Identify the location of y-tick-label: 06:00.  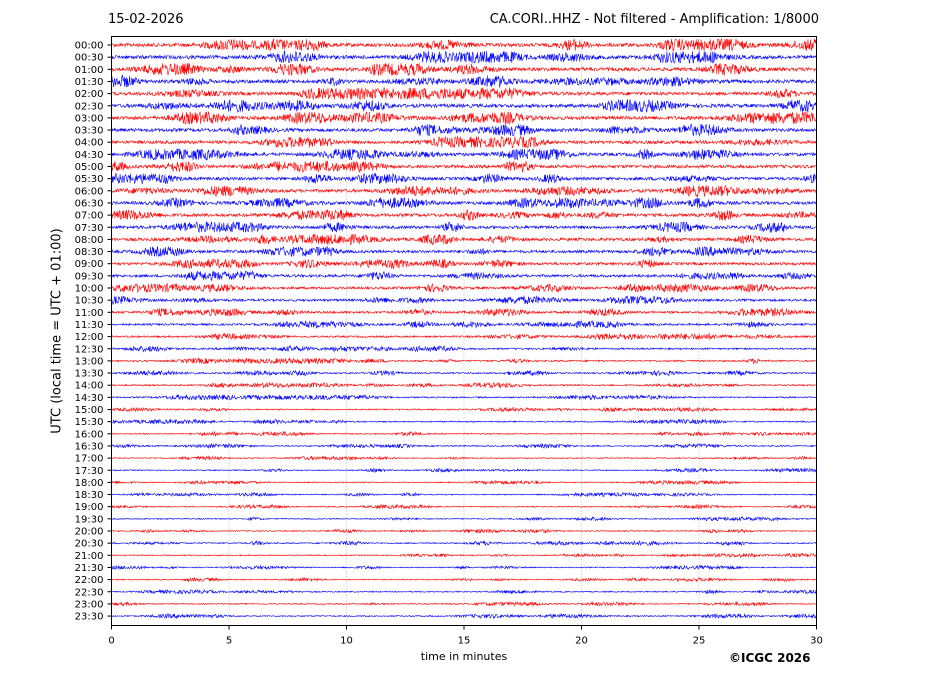
(89, 191).